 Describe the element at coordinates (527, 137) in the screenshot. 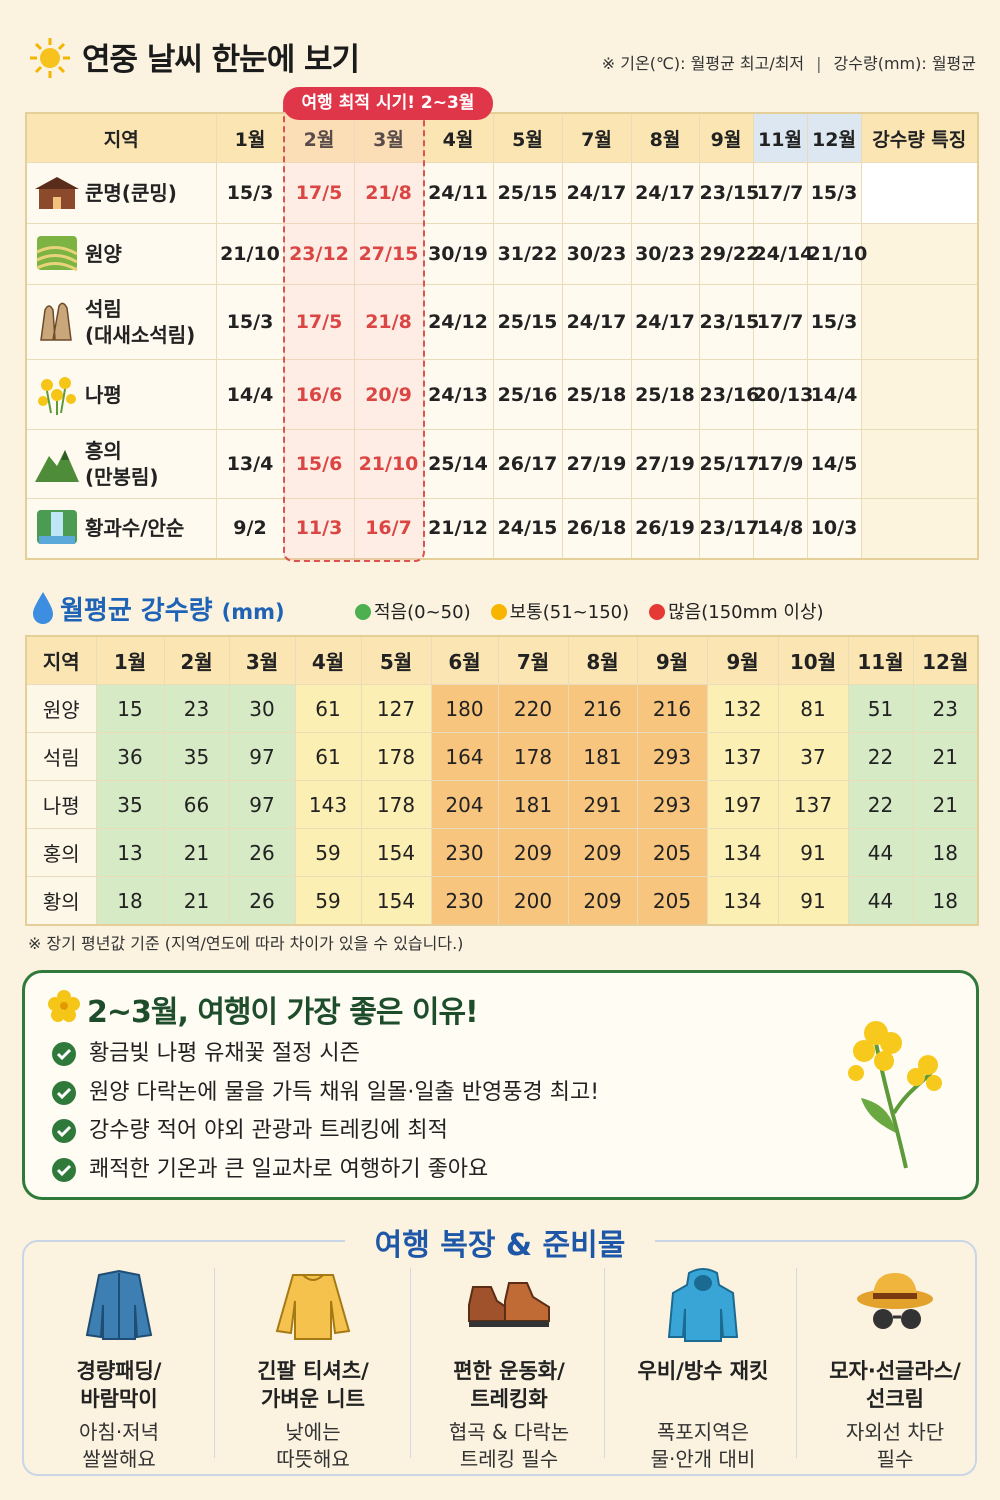

I see `column-header: 5월` at that location.